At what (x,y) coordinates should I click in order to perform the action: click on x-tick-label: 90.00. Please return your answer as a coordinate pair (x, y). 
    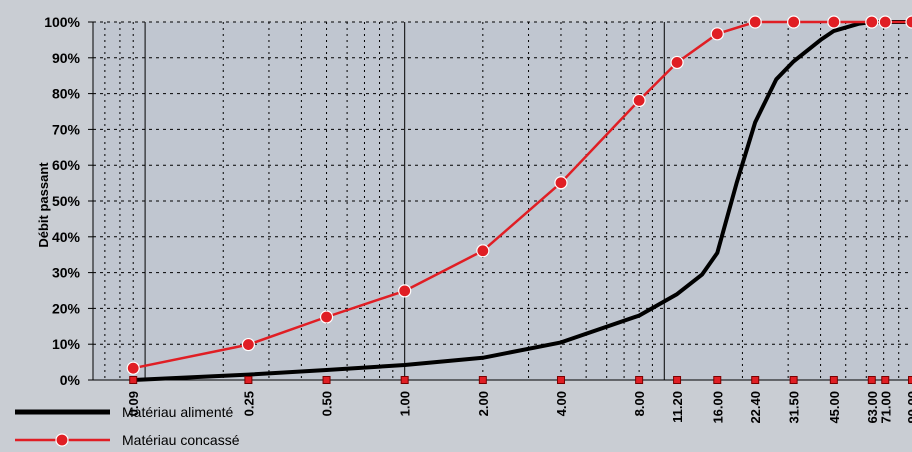
    Looking at the image, I should click on (908, 407).